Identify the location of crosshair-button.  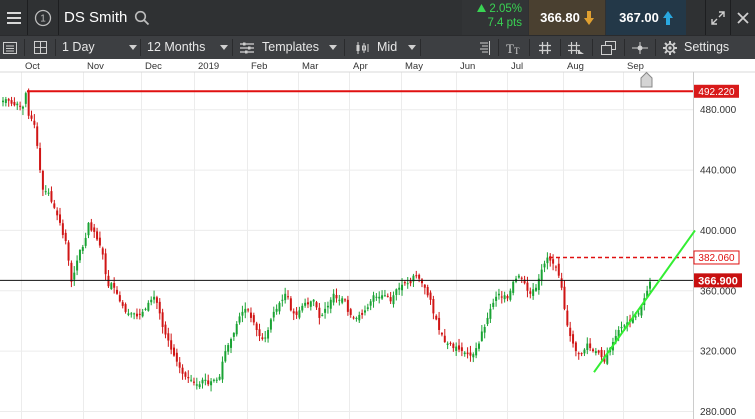
(640, 47).